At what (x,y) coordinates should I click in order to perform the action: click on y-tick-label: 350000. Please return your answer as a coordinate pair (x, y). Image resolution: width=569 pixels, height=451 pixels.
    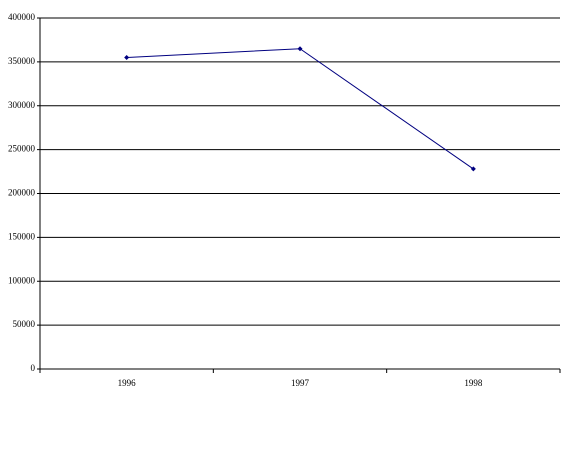
    Looking at the image, I should click on (22, 61).